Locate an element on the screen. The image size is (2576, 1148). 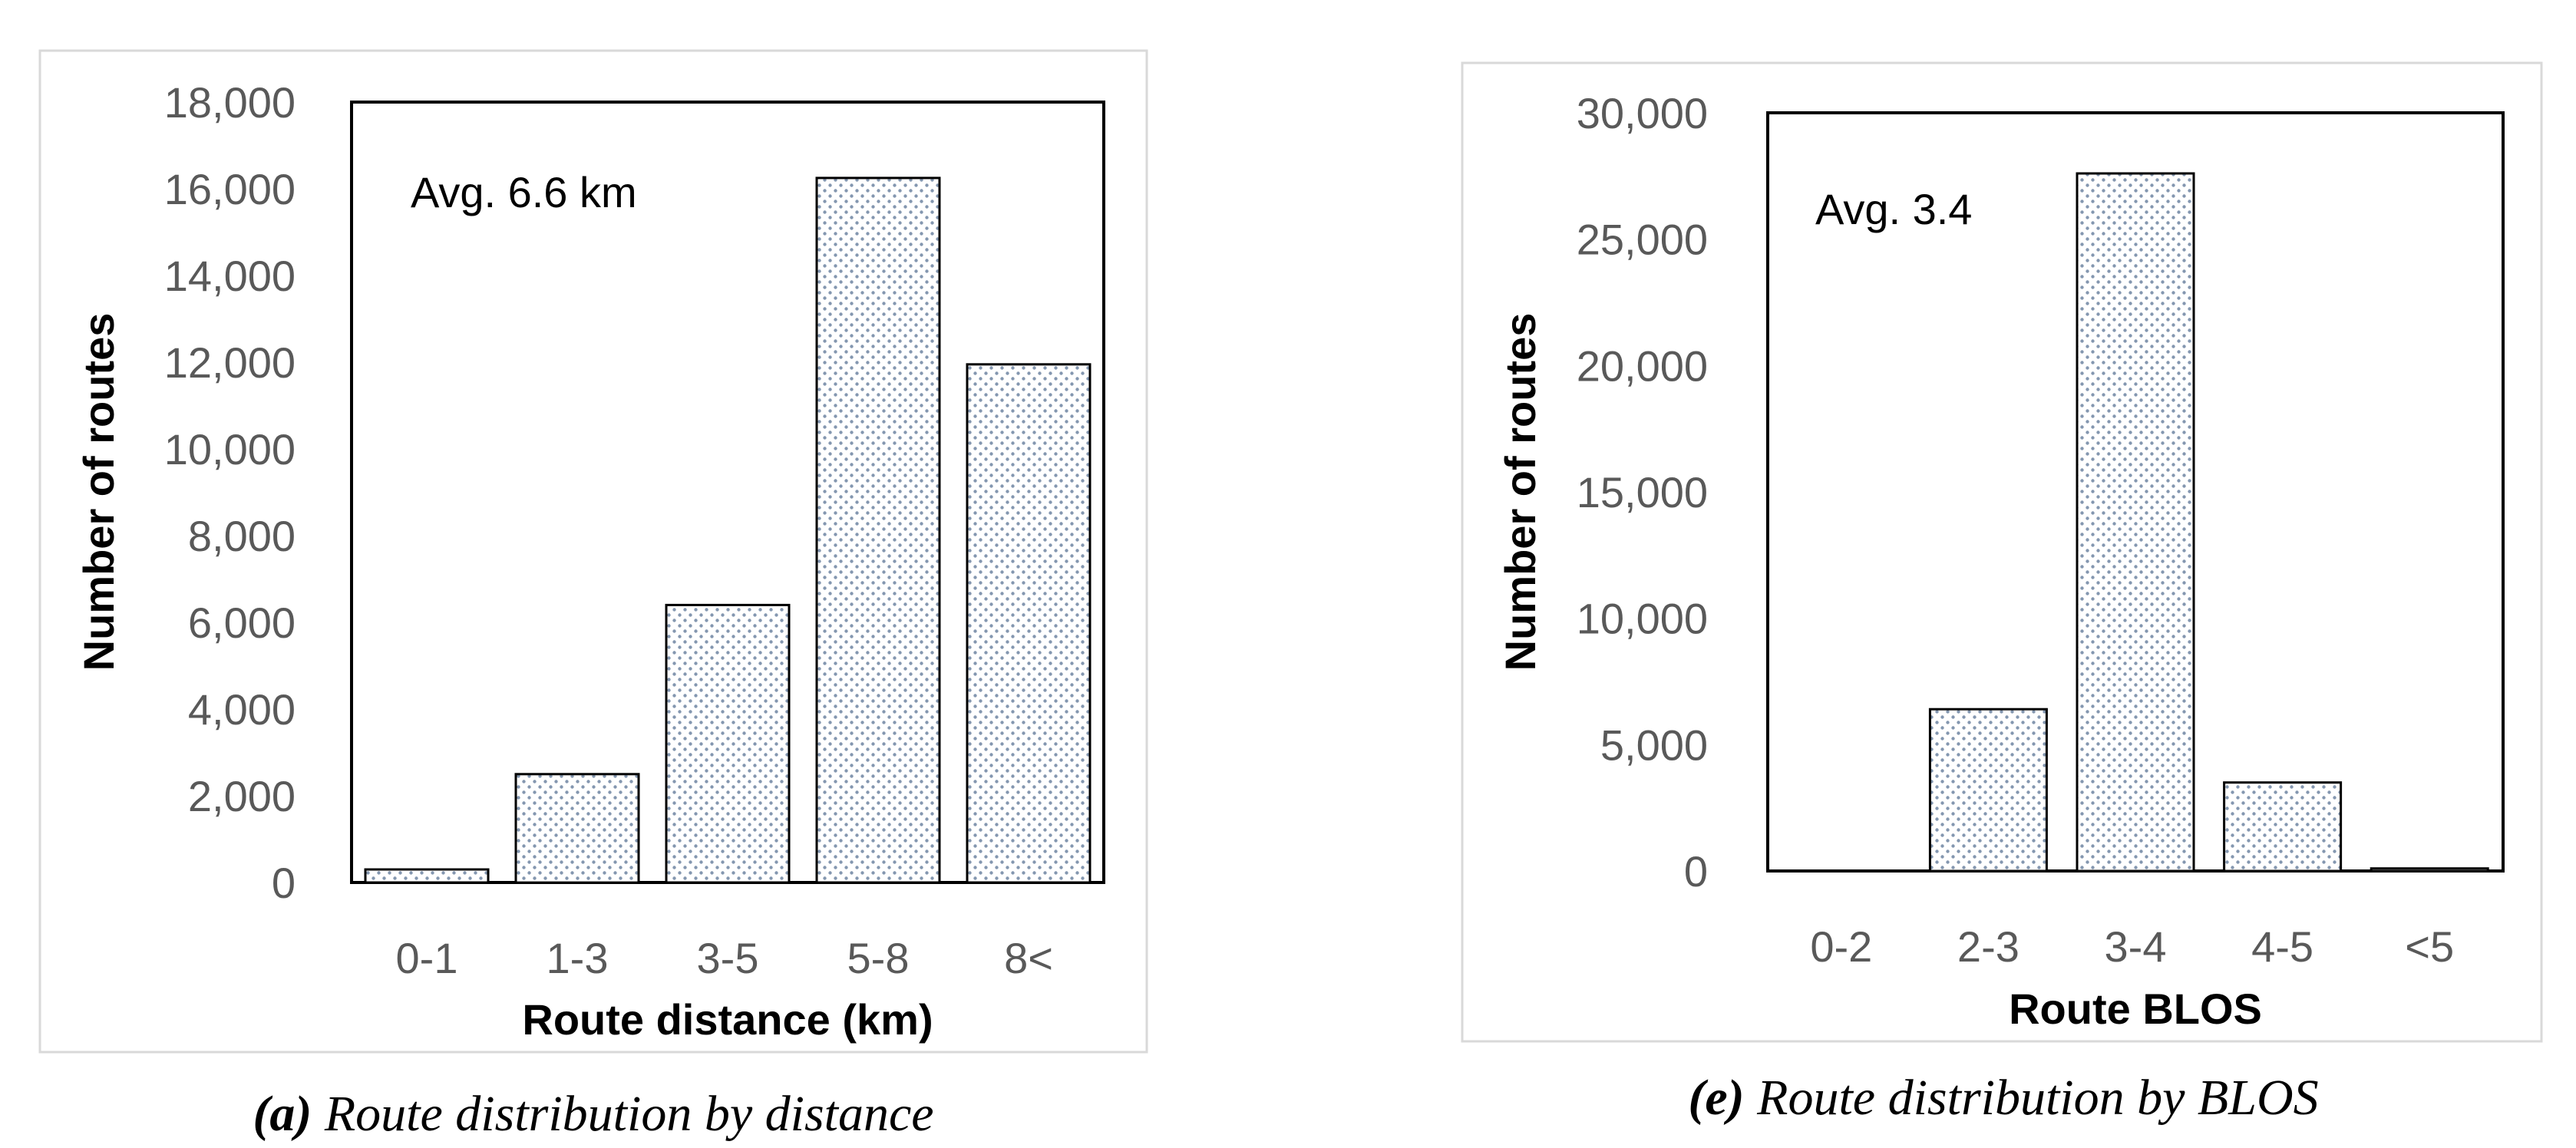
chart-a-x-axis-title: Route distance (km) is located at coordinates (727, 1019).